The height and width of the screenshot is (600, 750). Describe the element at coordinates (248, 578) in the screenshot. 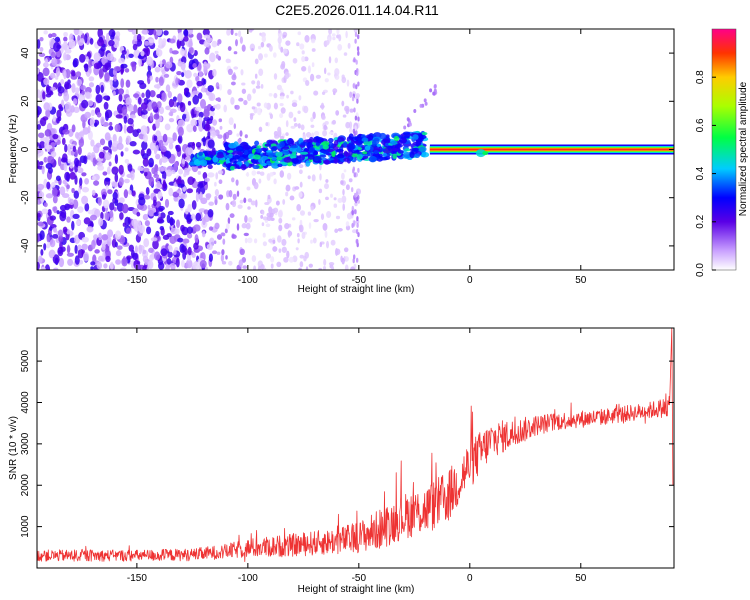

I see `x-tick-label: -100` at that location.